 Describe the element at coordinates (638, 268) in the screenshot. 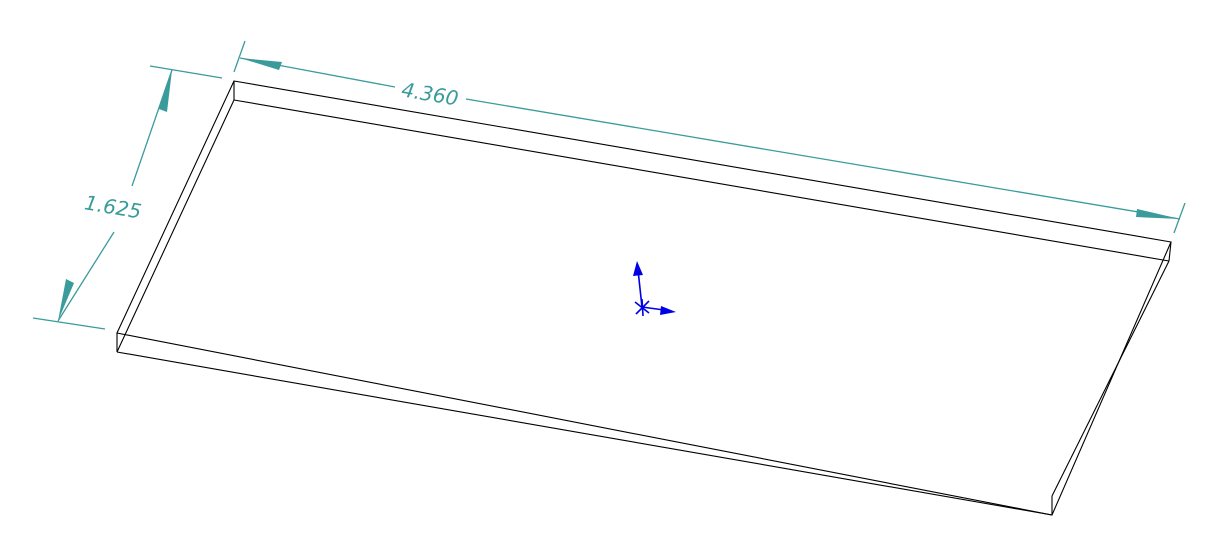

I see `triad-y-arrow` at that location.